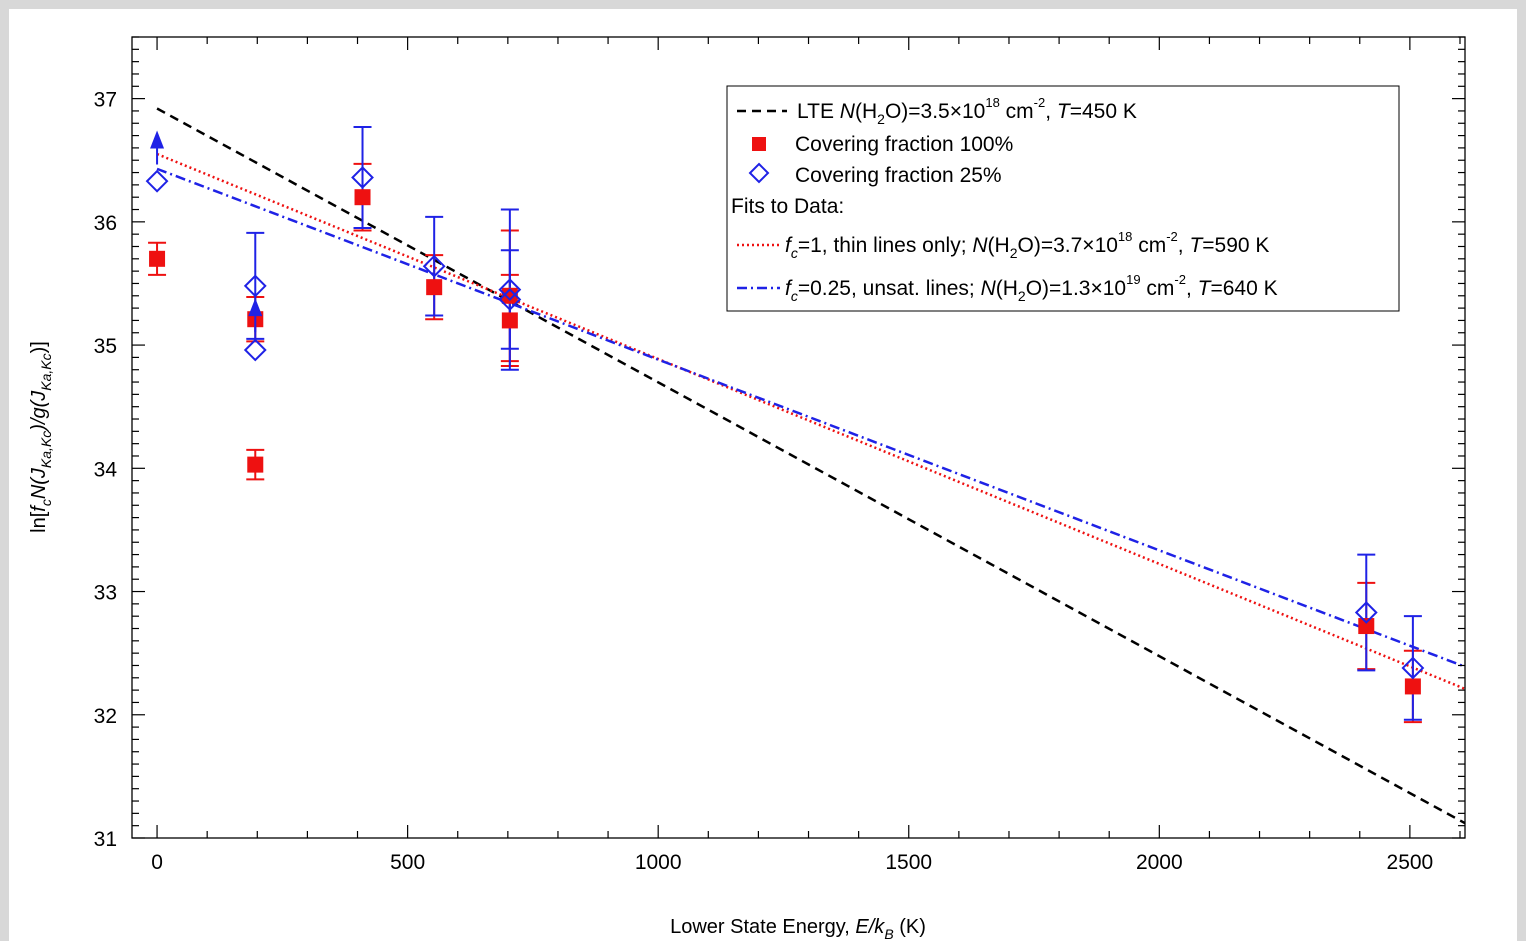 The width and height of the screenshot is (1526, 941). What do you see at coordinates (1159, 862) in the screenshot?
I see `x-tick-label: 2000` at bounding box center [1159, 862].